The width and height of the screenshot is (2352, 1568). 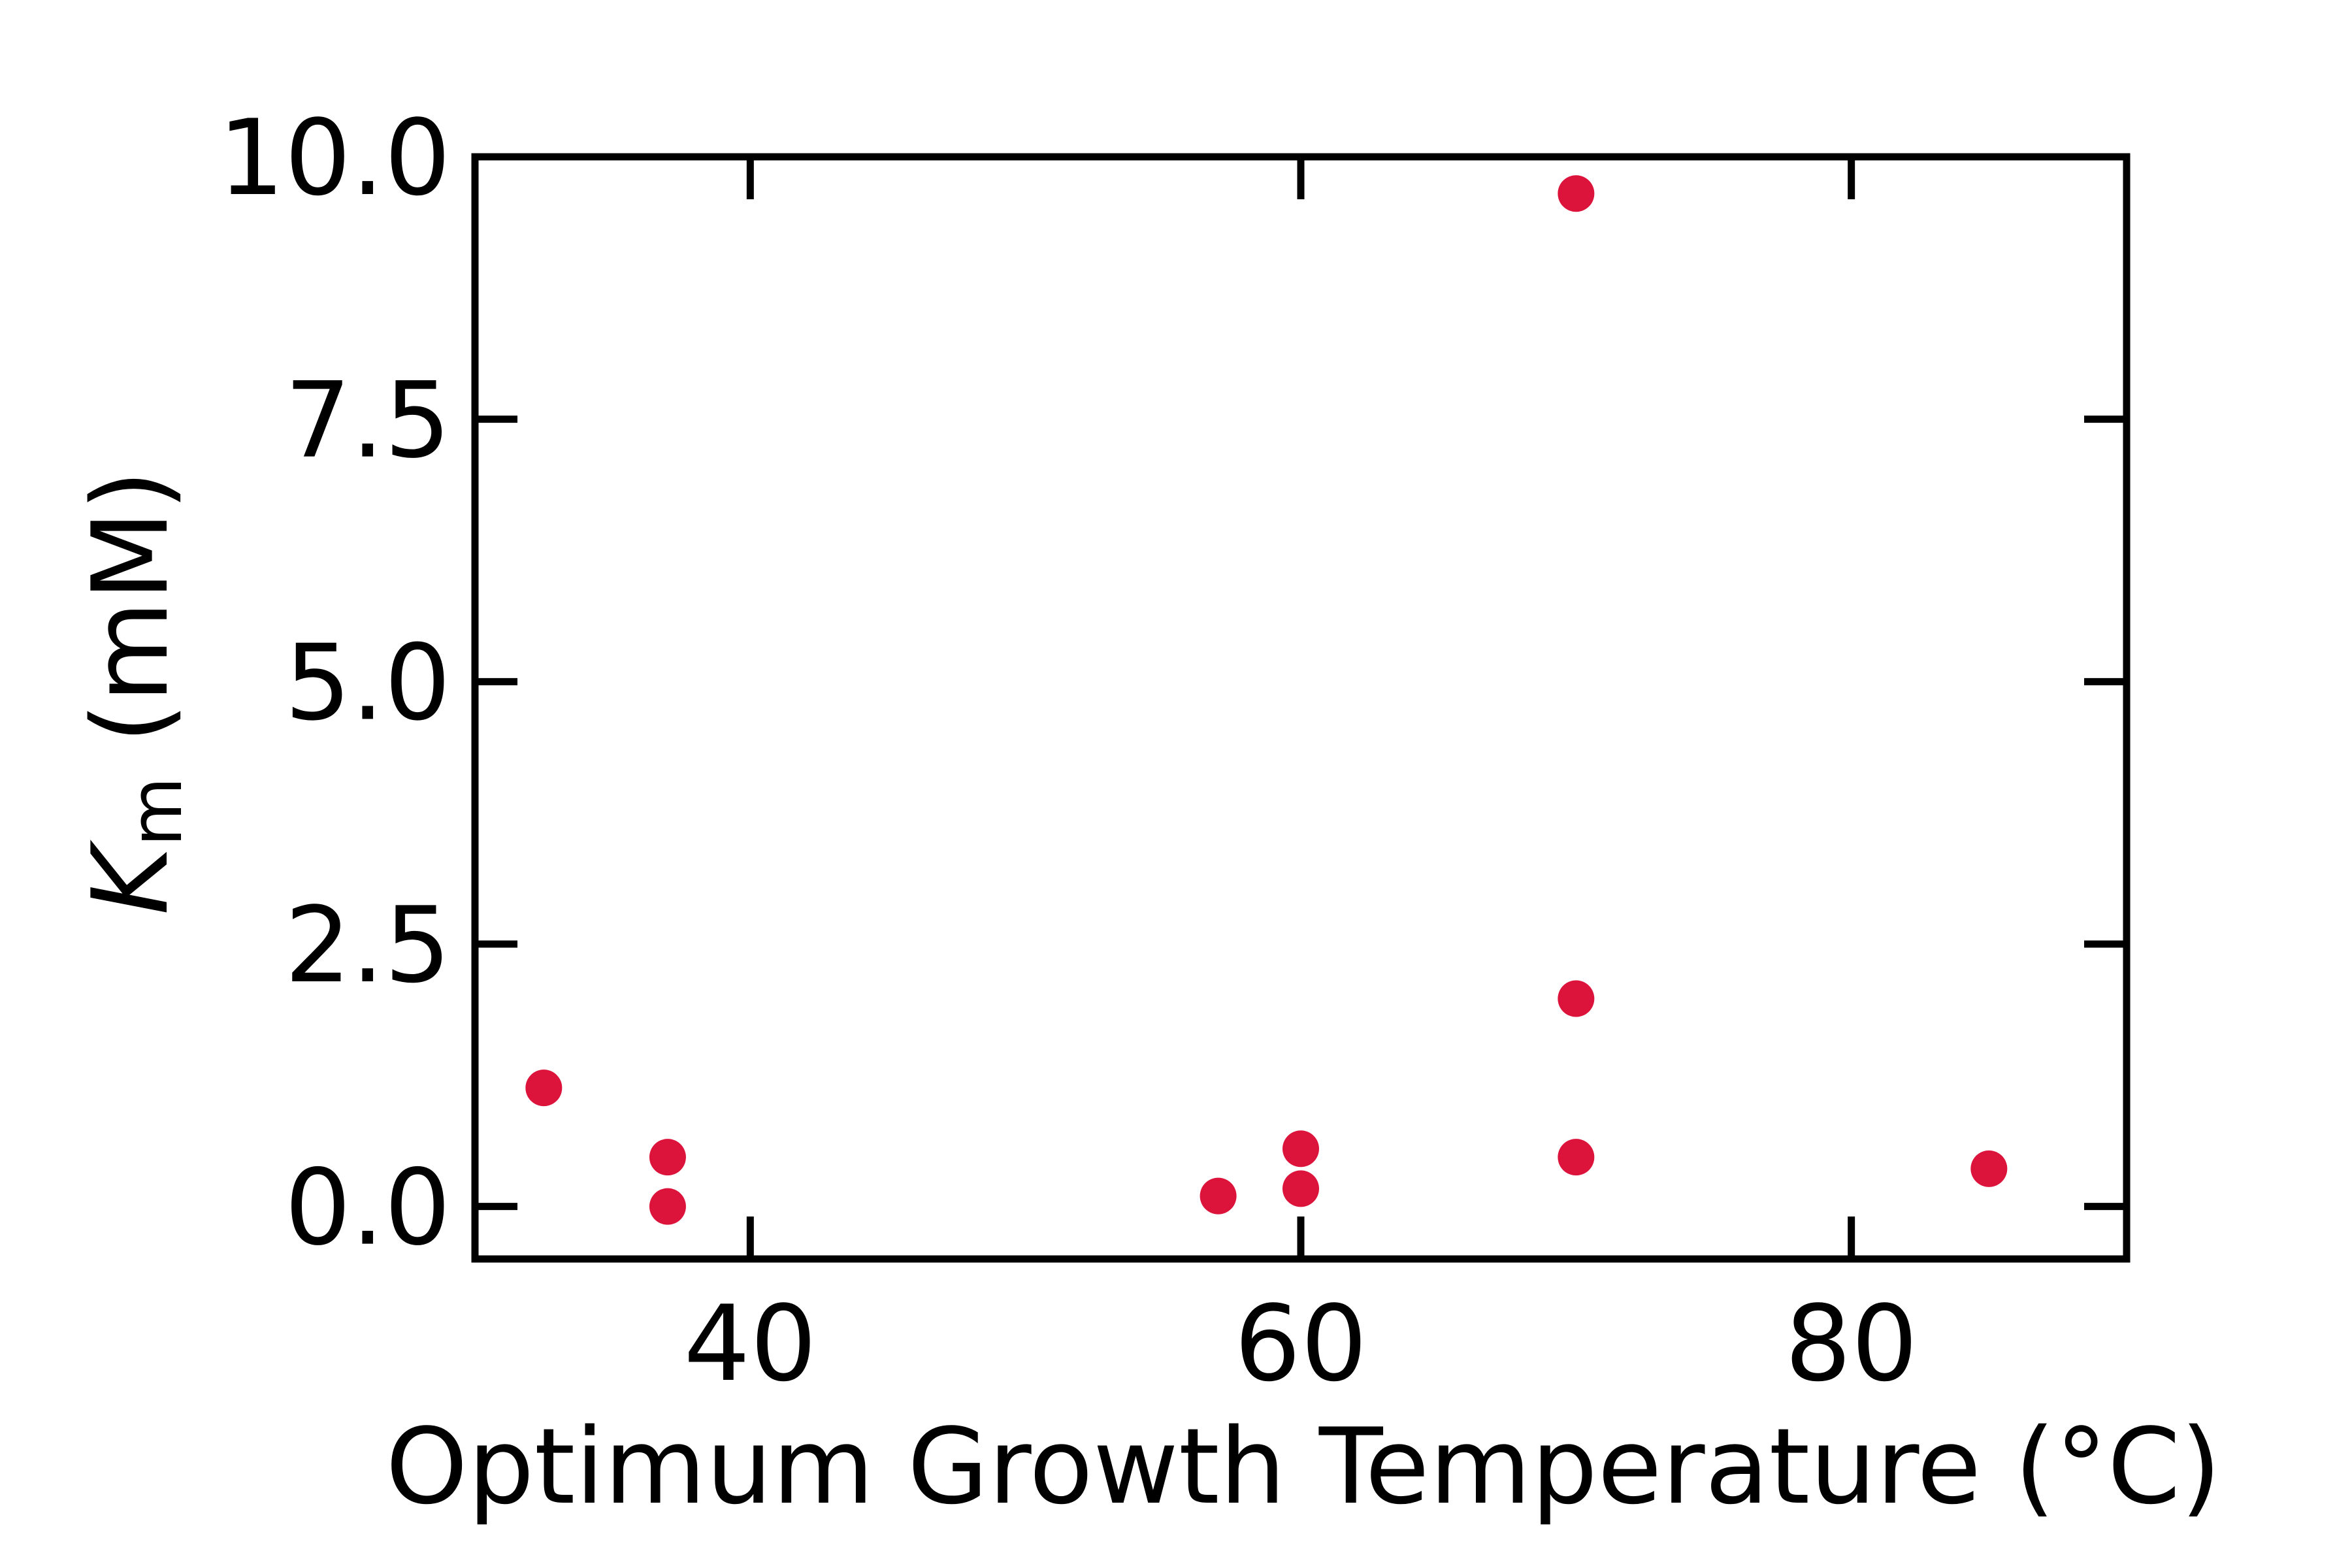 What do you see at coordinates (334, 158) in the screenshot?
I see `y-tick-label: 10.0` at bounding box center [334, 158].